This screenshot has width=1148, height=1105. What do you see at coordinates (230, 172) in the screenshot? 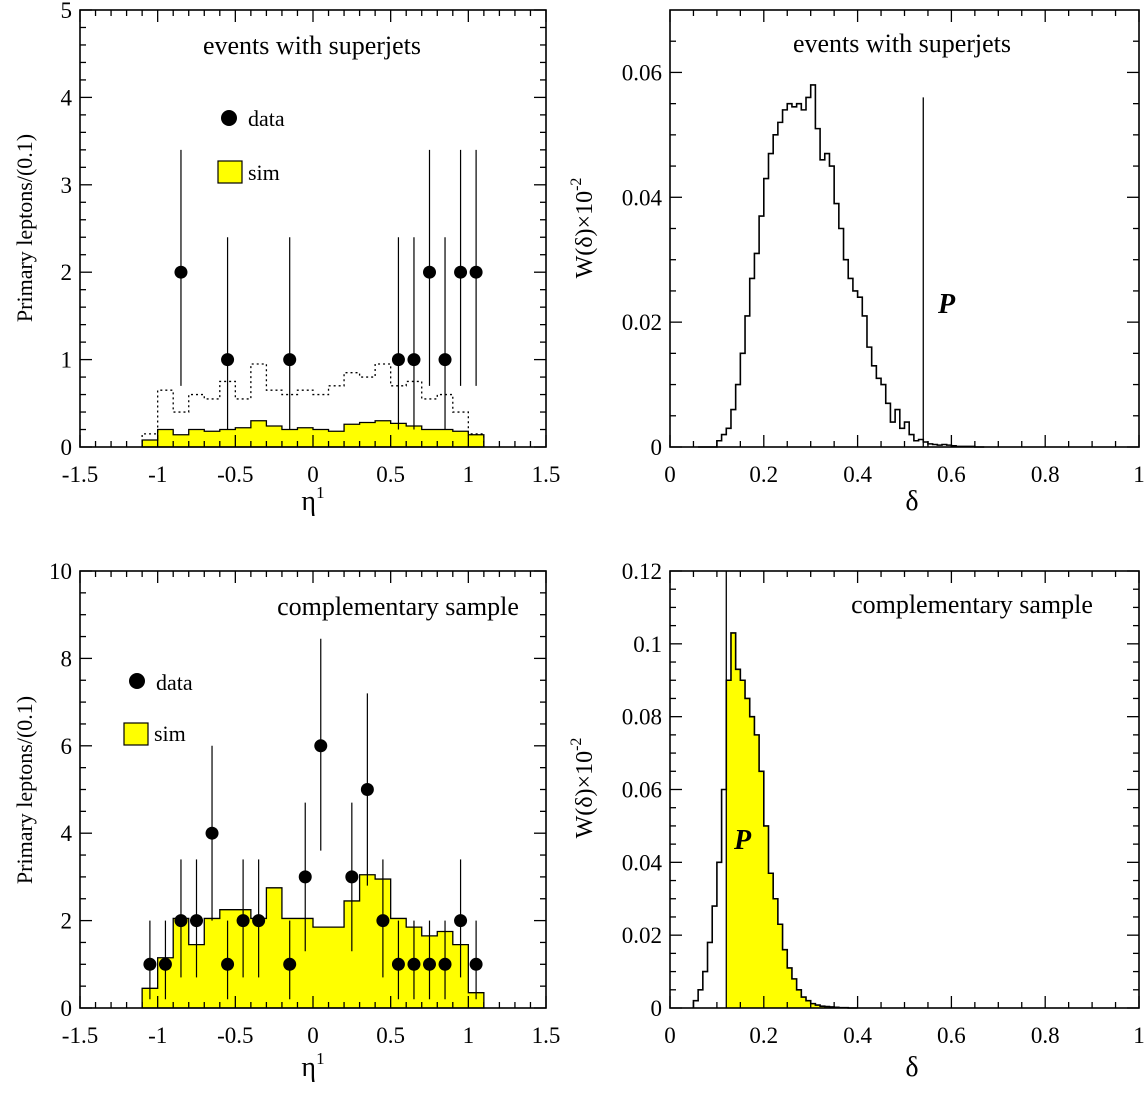
I see `legend-sim-swatch` at bounding box center [230, 172].